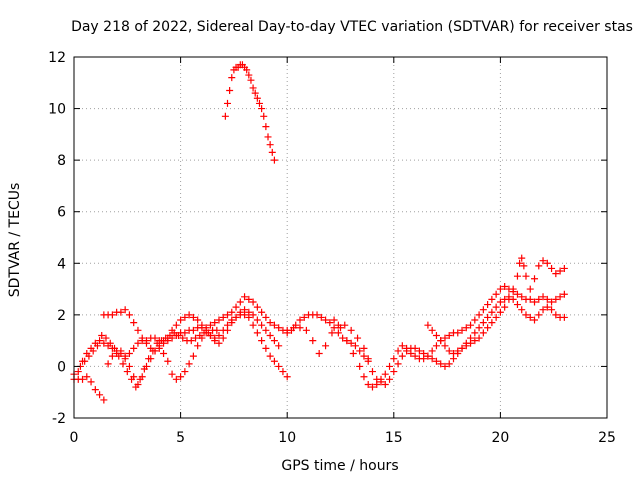  Describe the element at coordinates (61, 213) in the screenshot. I see `y-tick-label: 6` at that location.